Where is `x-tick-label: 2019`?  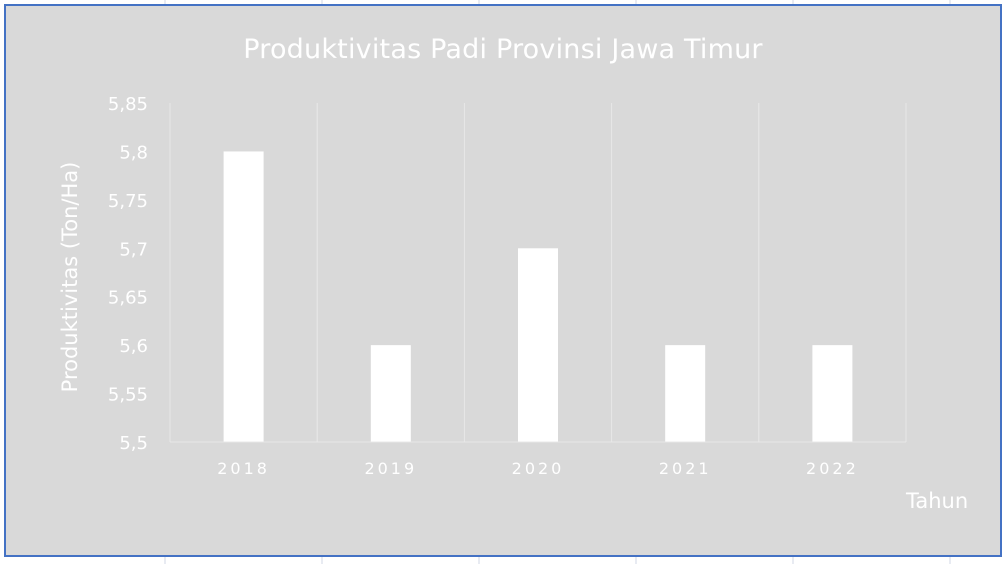 x-tick-label: 2019 is located at coordinates (390, 468).